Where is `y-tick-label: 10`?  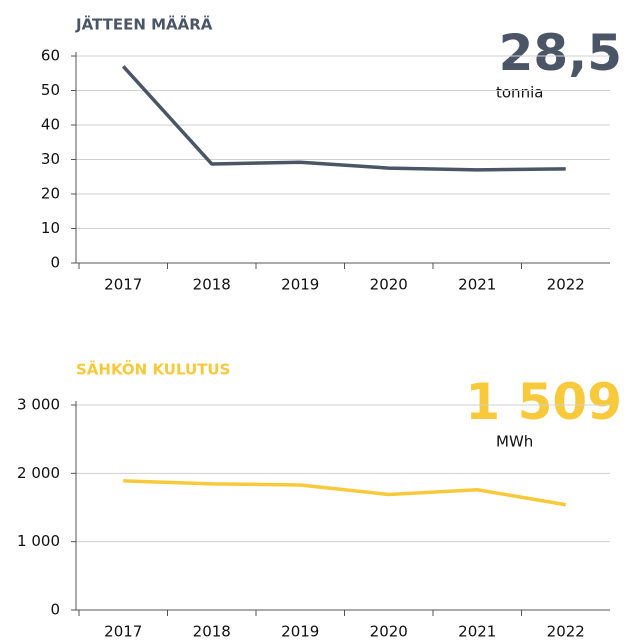 y-tick-label: 10 is located at coordinates (50, 228).